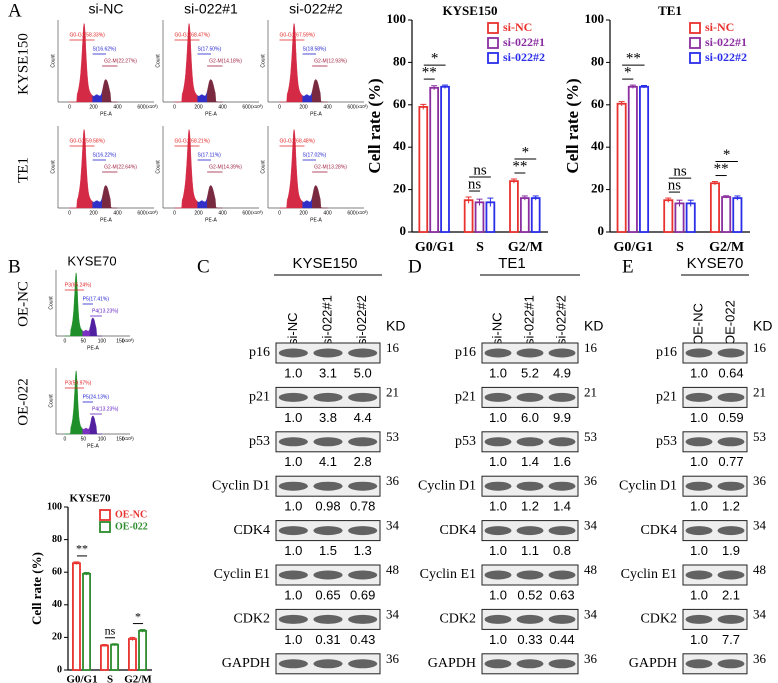 Image resolution: width=778 pixels, height=683 pixels. I want to click on quant-label: 0.64, so click(730, 372).